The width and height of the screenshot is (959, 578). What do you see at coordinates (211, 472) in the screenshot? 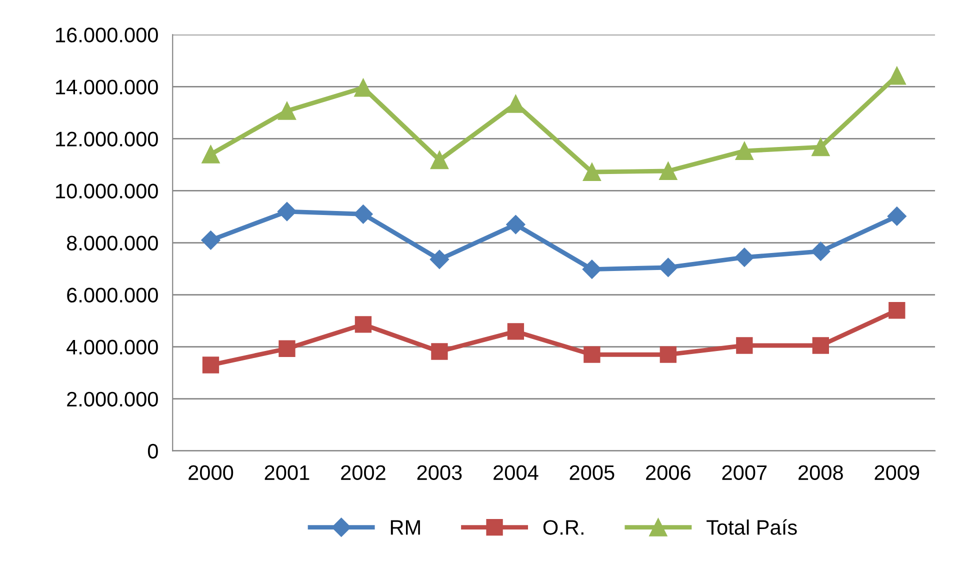
I see `x-tick-label: 2000` at bounding box center [211, 472].